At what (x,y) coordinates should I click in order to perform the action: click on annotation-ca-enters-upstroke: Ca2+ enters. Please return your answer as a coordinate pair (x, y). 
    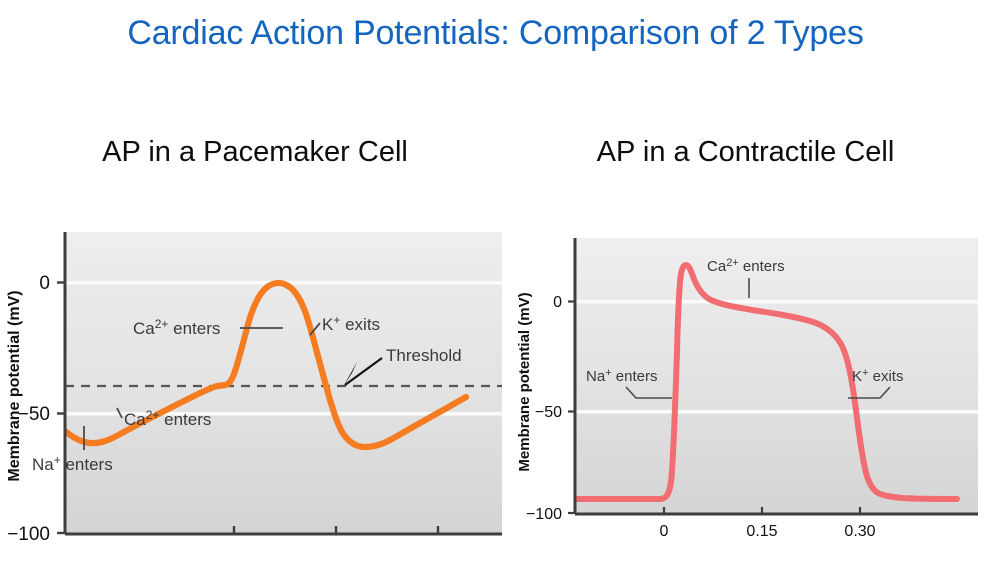
    Looking at the image, I should click on (208, 327).